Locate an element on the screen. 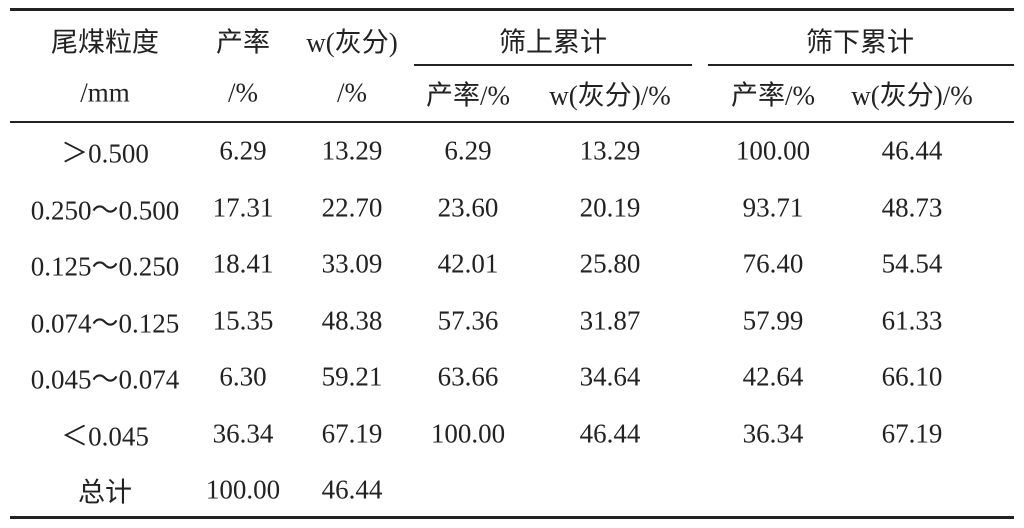 The width and height of the screenshot is (1024, 528). table-cell: 22.70 is located at coordinates (352, 207).